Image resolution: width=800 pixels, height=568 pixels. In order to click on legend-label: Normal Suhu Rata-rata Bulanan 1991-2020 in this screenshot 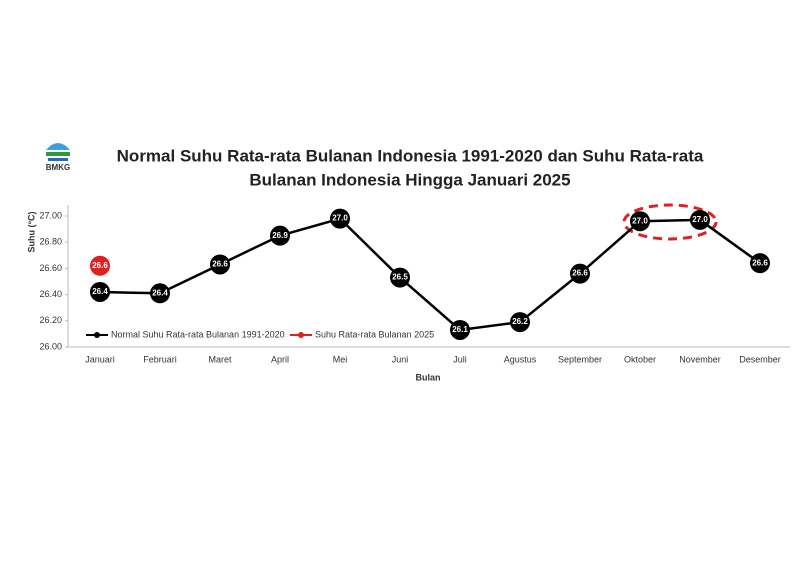, I will do `click(198, 334)`.